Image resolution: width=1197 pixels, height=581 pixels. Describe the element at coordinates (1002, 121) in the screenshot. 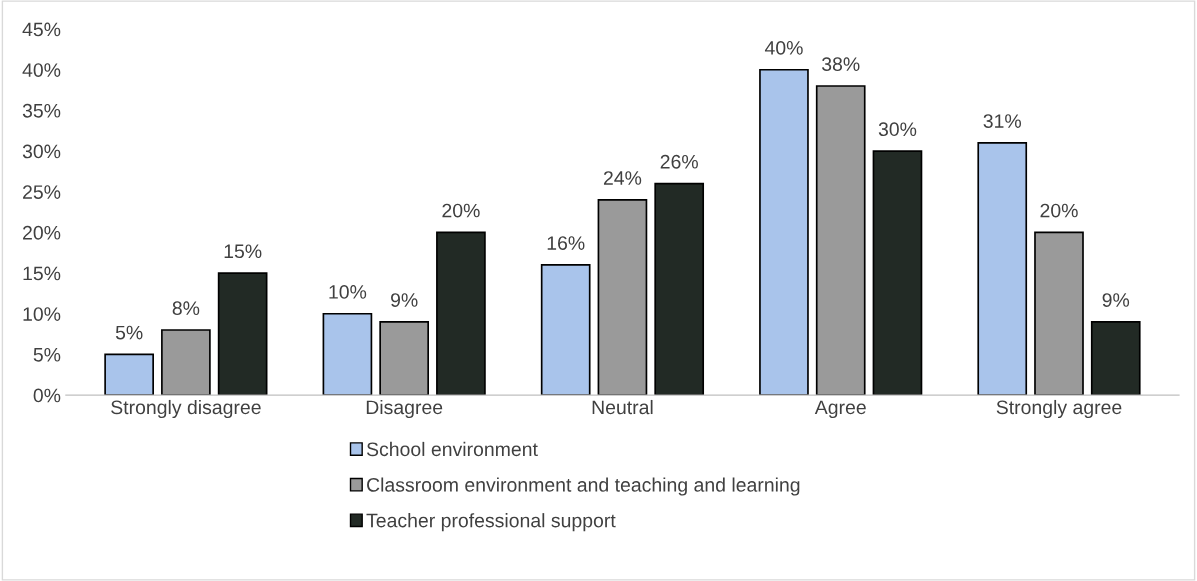

I see `data-label: 31%` at that location.